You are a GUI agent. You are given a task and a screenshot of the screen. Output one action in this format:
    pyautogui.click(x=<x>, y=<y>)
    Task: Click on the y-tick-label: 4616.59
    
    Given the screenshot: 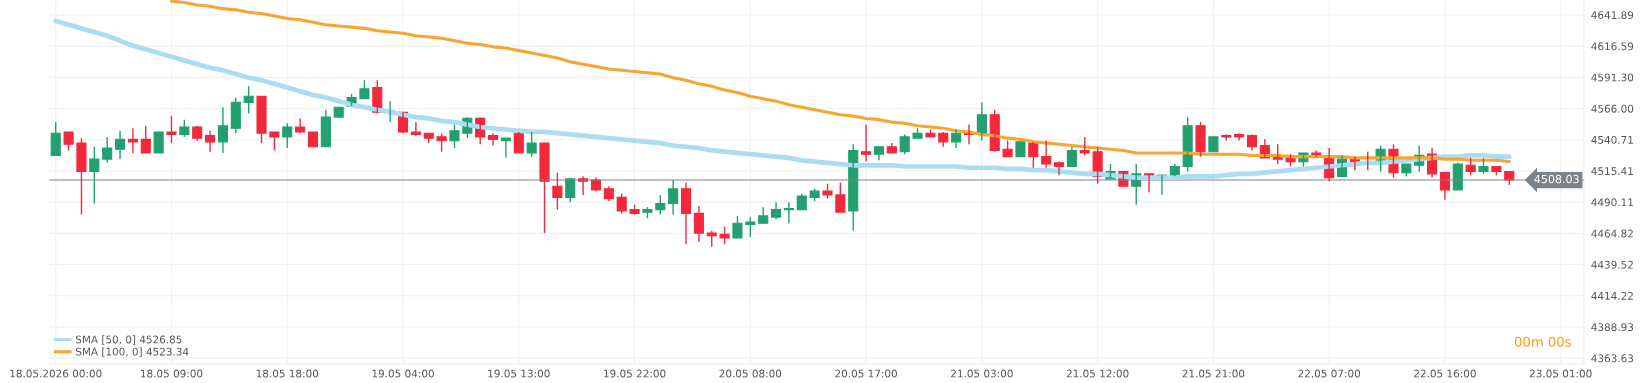 What is the action you would take?
    pyautogui.click(x=1612, y=46)
    